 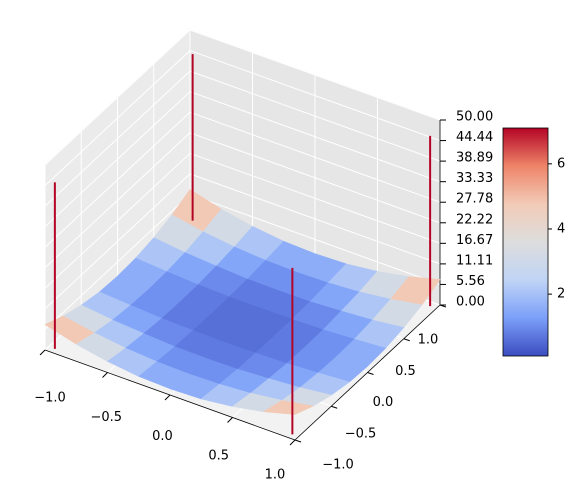 What do you see at coordinates (474, 240) in the screenshot?
I see `z-tick-label: 16.67` at bounding box center [474, 240].